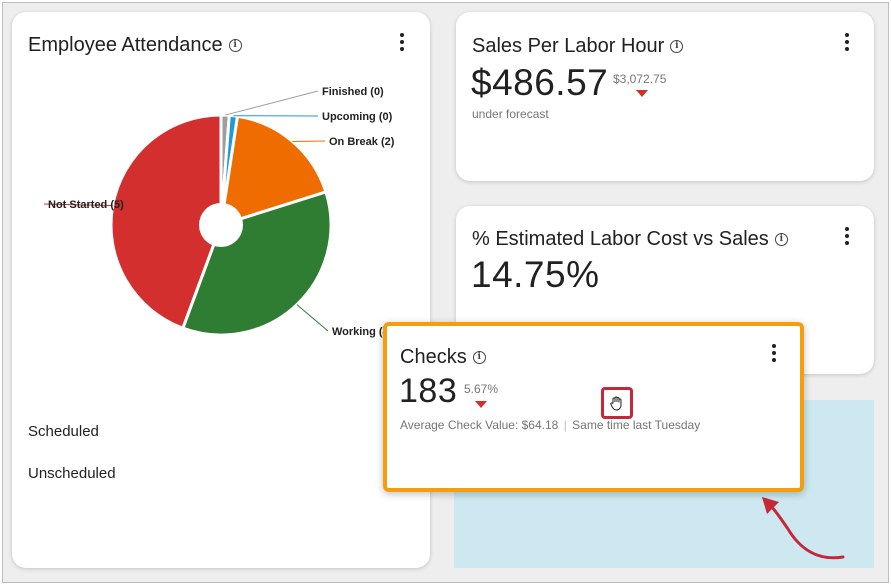 The image size is (891, 585). I want to click on average-check-value: Average Check Value: $64.18, so click(479, 425).